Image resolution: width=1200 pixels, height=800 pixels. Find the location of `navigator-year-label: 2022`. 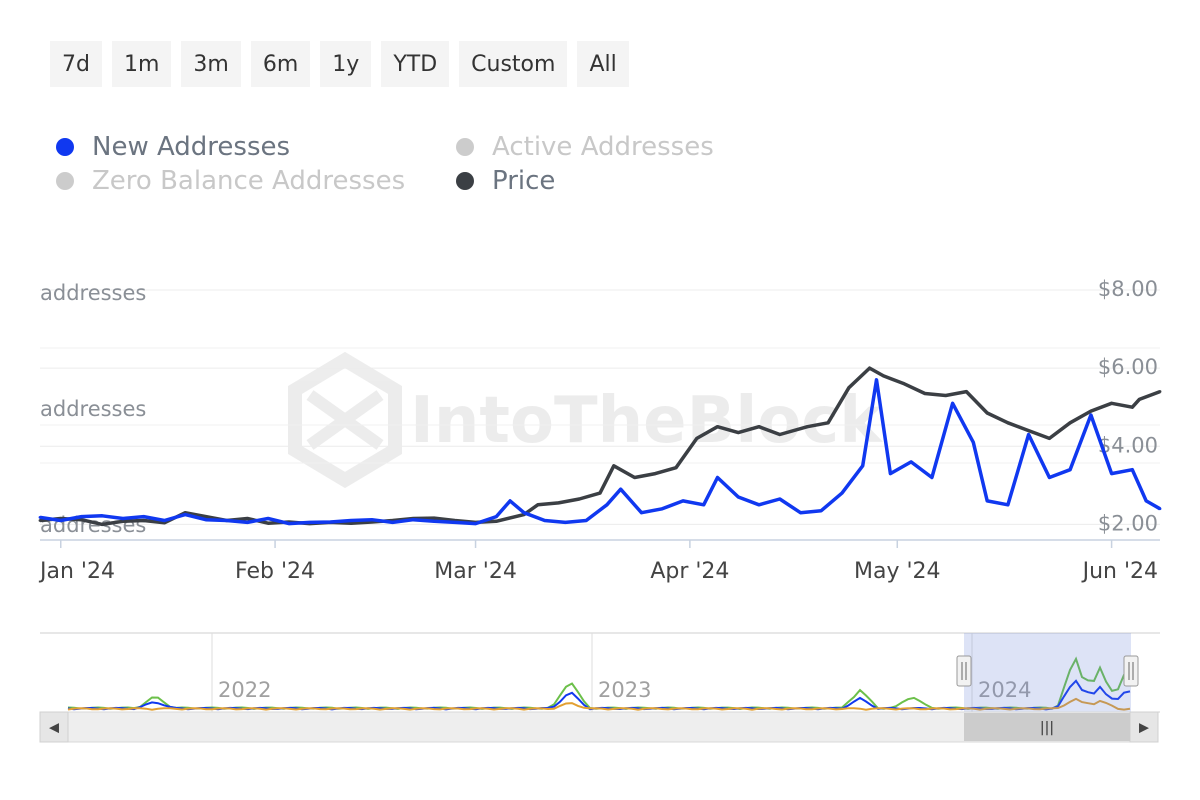

navigator-year-label: 2022 is located at coordinates (244, 690).